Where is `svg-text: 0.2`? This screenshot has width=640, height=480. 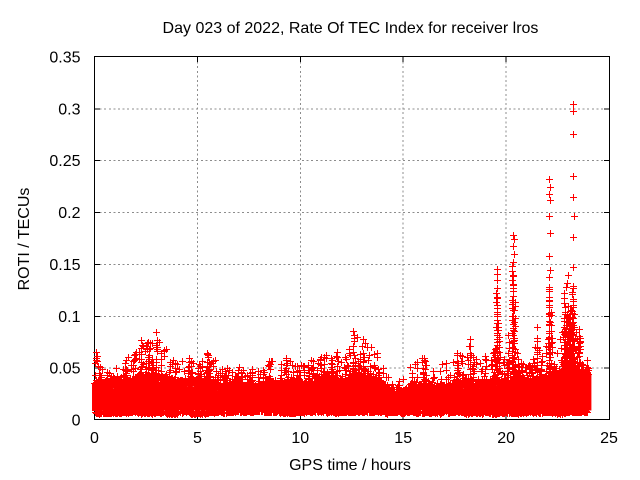
svg-text: 0.2 is located at coordinates (69, 213).